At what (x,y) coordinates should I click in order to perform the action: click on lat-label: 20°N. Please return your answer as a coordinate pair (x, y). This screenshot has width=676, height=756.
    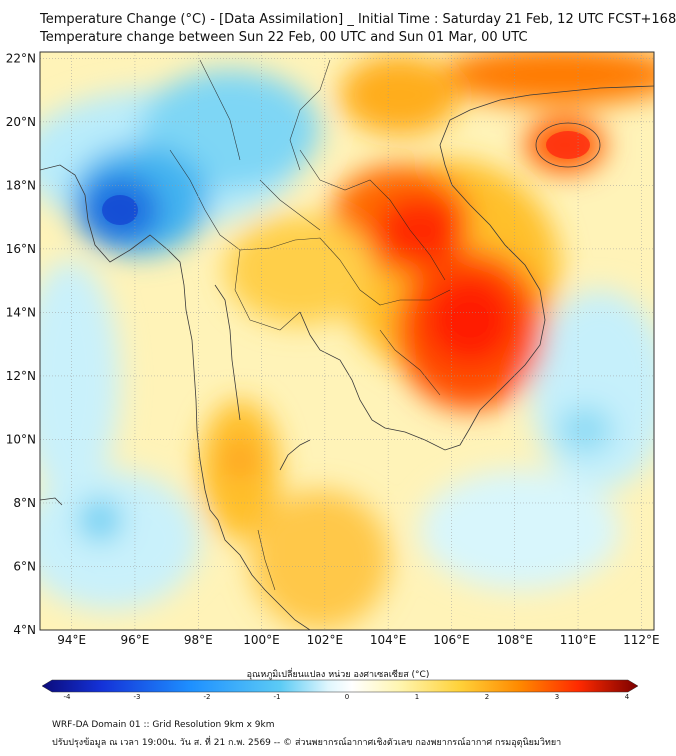
    Looking at the image, I should click on (21, 122).